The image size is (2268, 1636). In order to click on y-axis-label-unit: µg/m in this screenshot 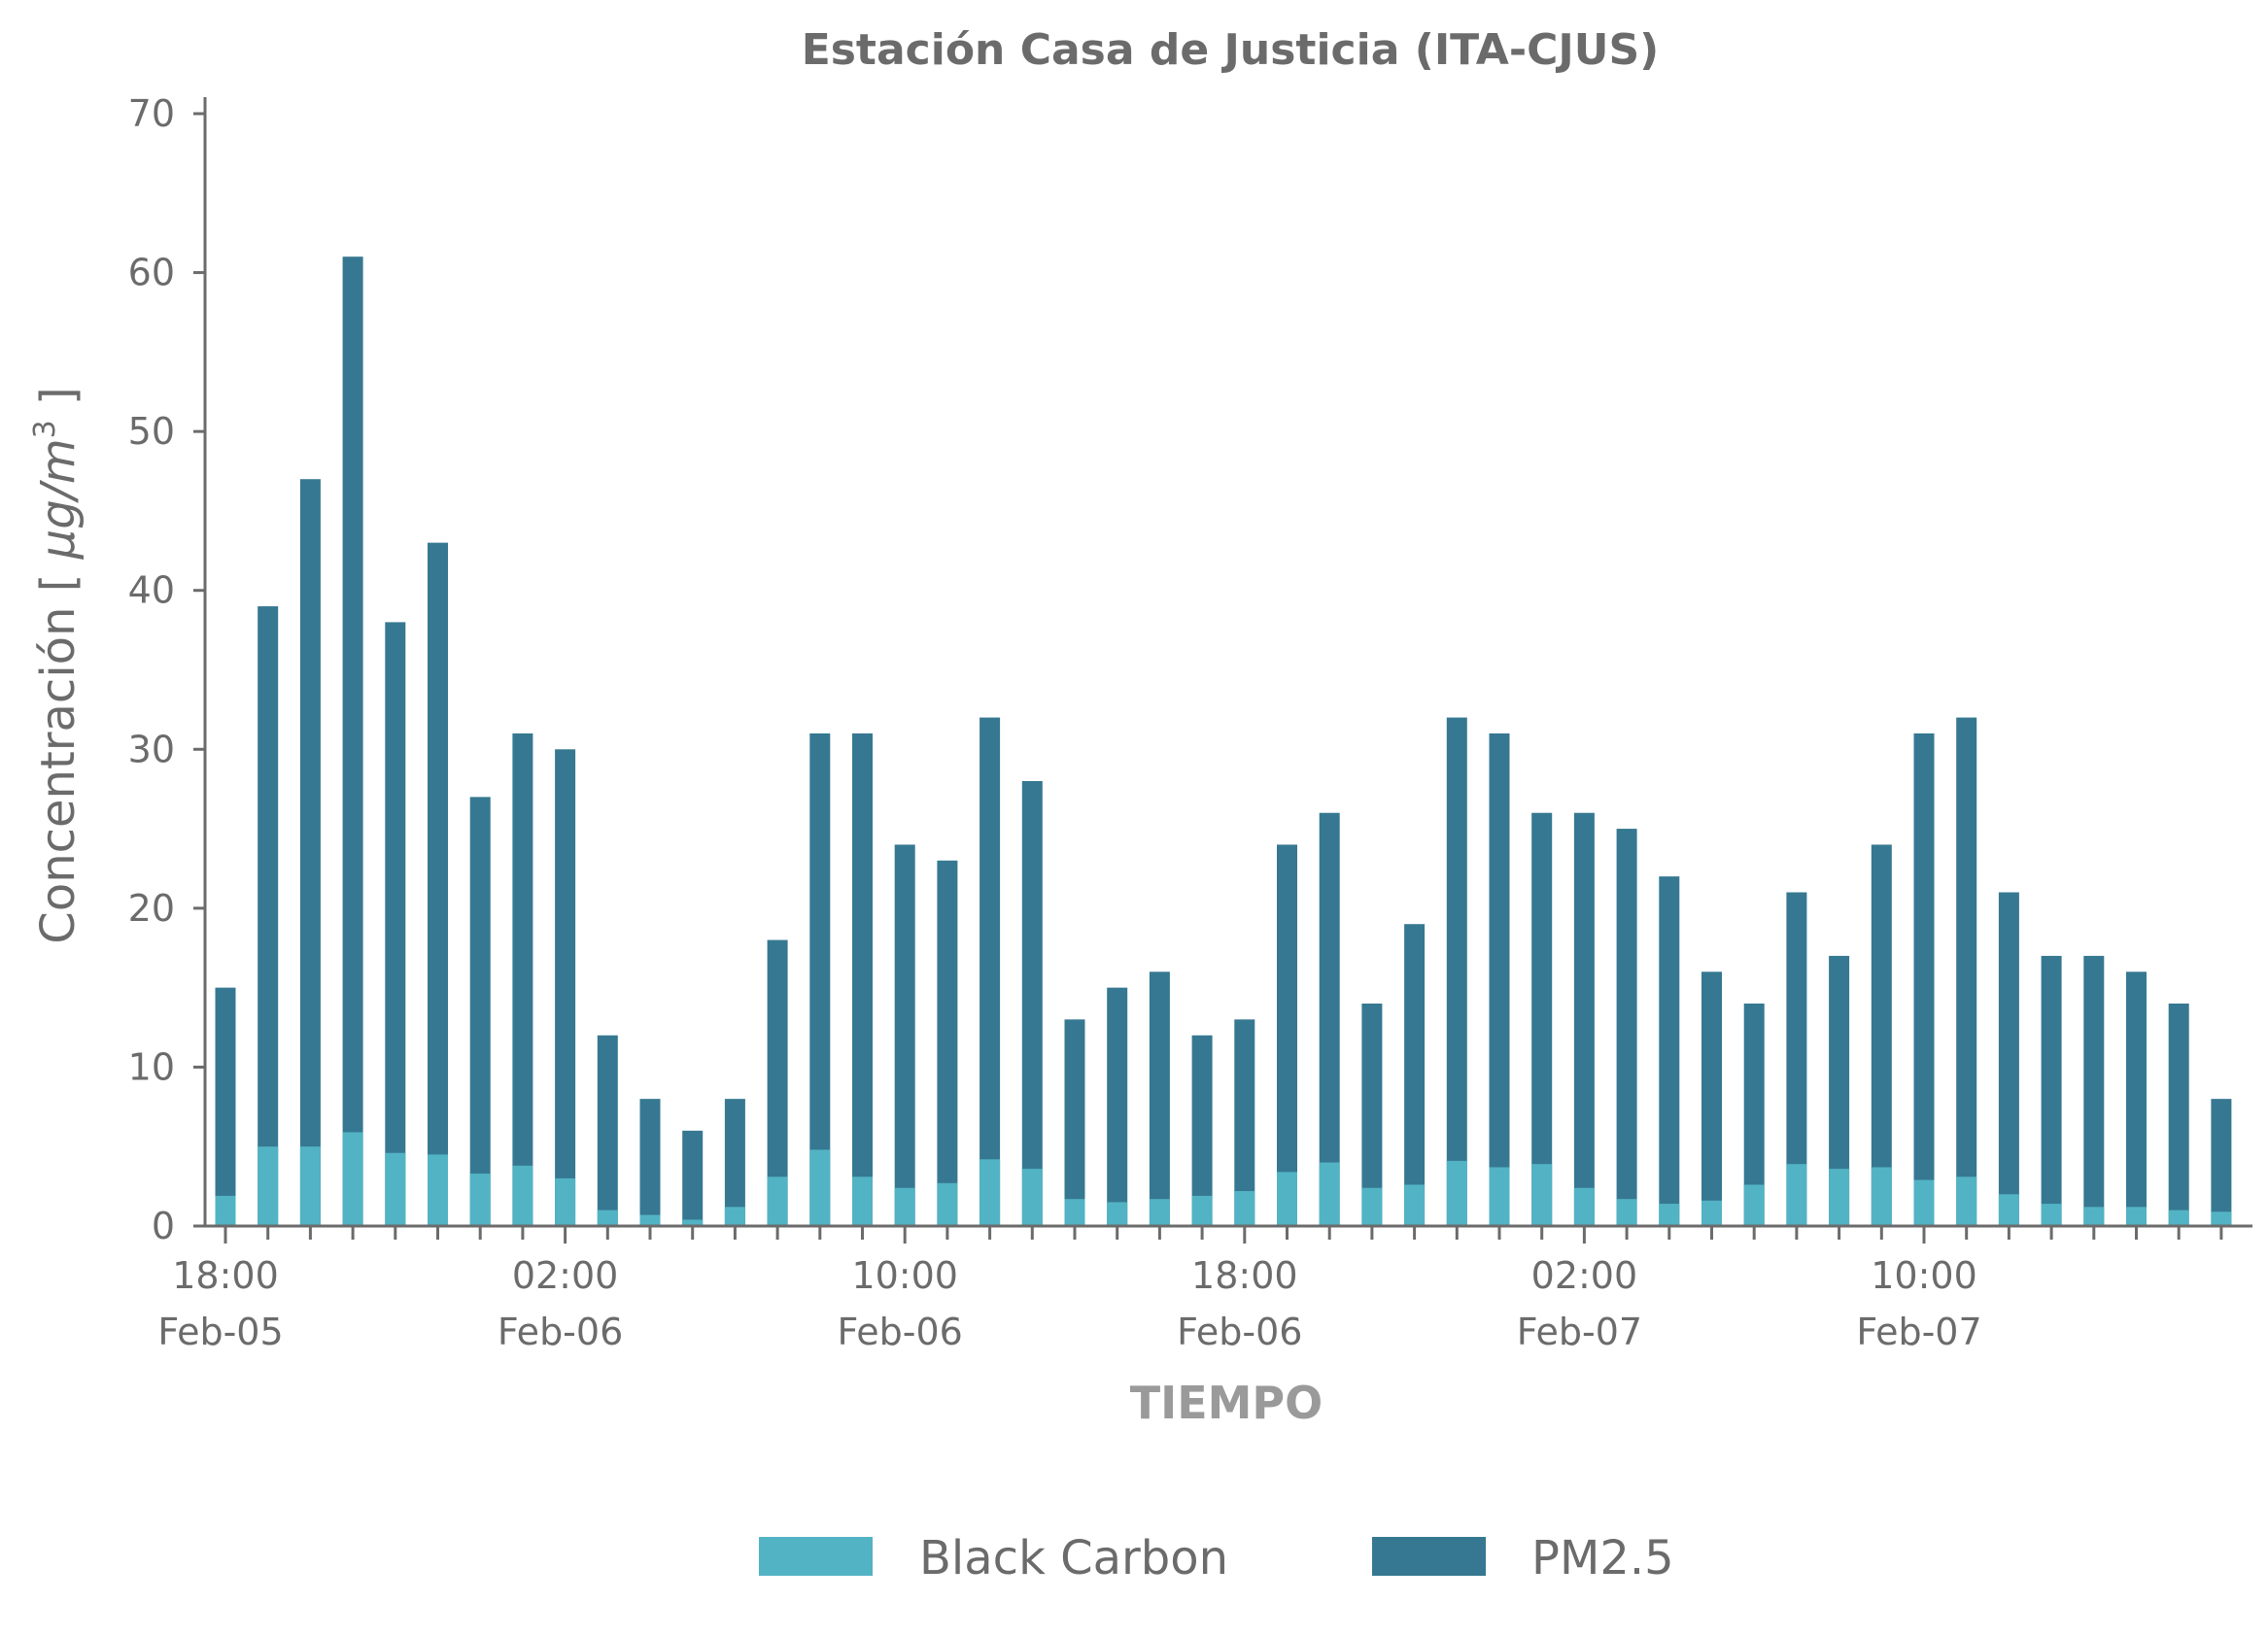, I will do `click(58, 499)`.